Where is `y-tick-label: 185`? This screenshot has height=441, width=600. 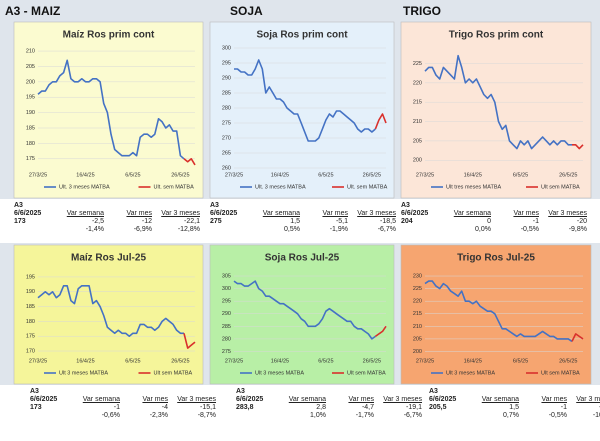
y-tick-label: 185 is located at coordinates (30, 307).